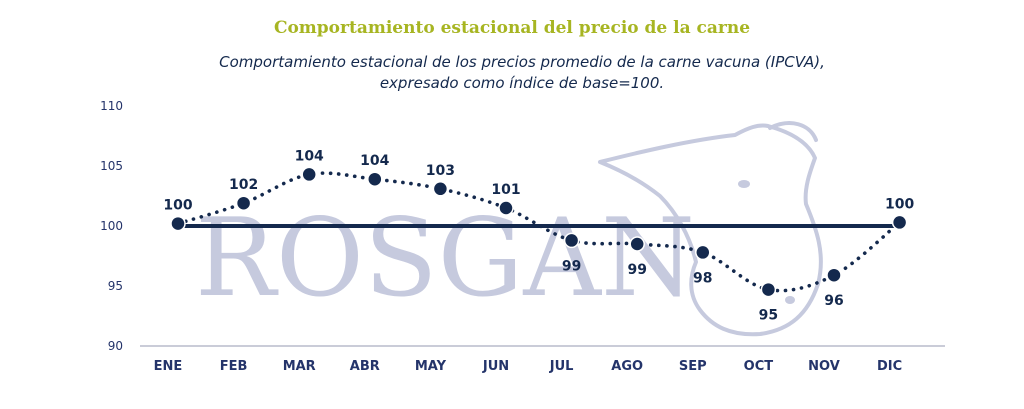  I want to click on data-label: 96, so click(833, 301).